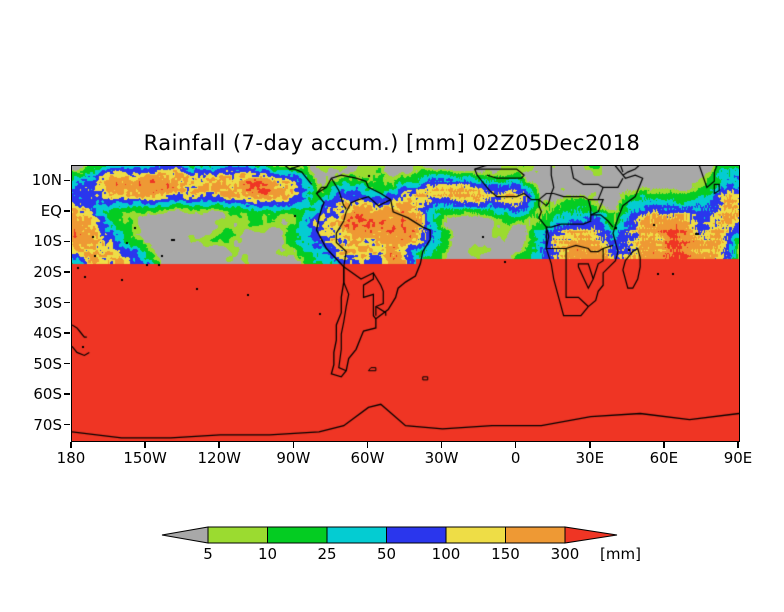  What do you see at coordinates (515, 458) in the screenshot?
I see `x-tick-label: 0` at bounding box center [515, 458].